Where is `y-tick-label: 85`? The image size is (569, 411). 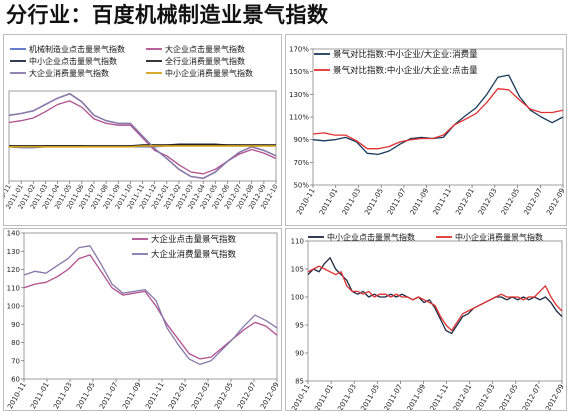 y-tick-label: 85 is located at coordinates (299, 382).